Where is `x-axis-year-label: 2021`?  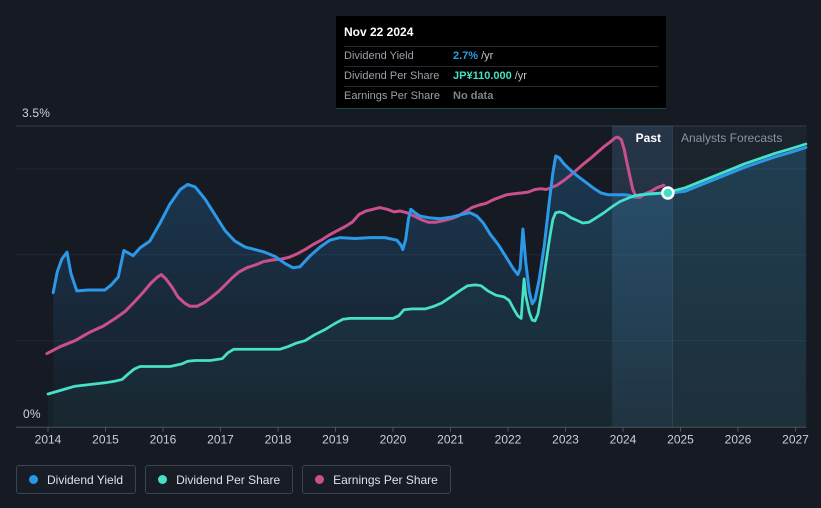 x-axis-year-label: 2021 is located at coordinates (450, 440).